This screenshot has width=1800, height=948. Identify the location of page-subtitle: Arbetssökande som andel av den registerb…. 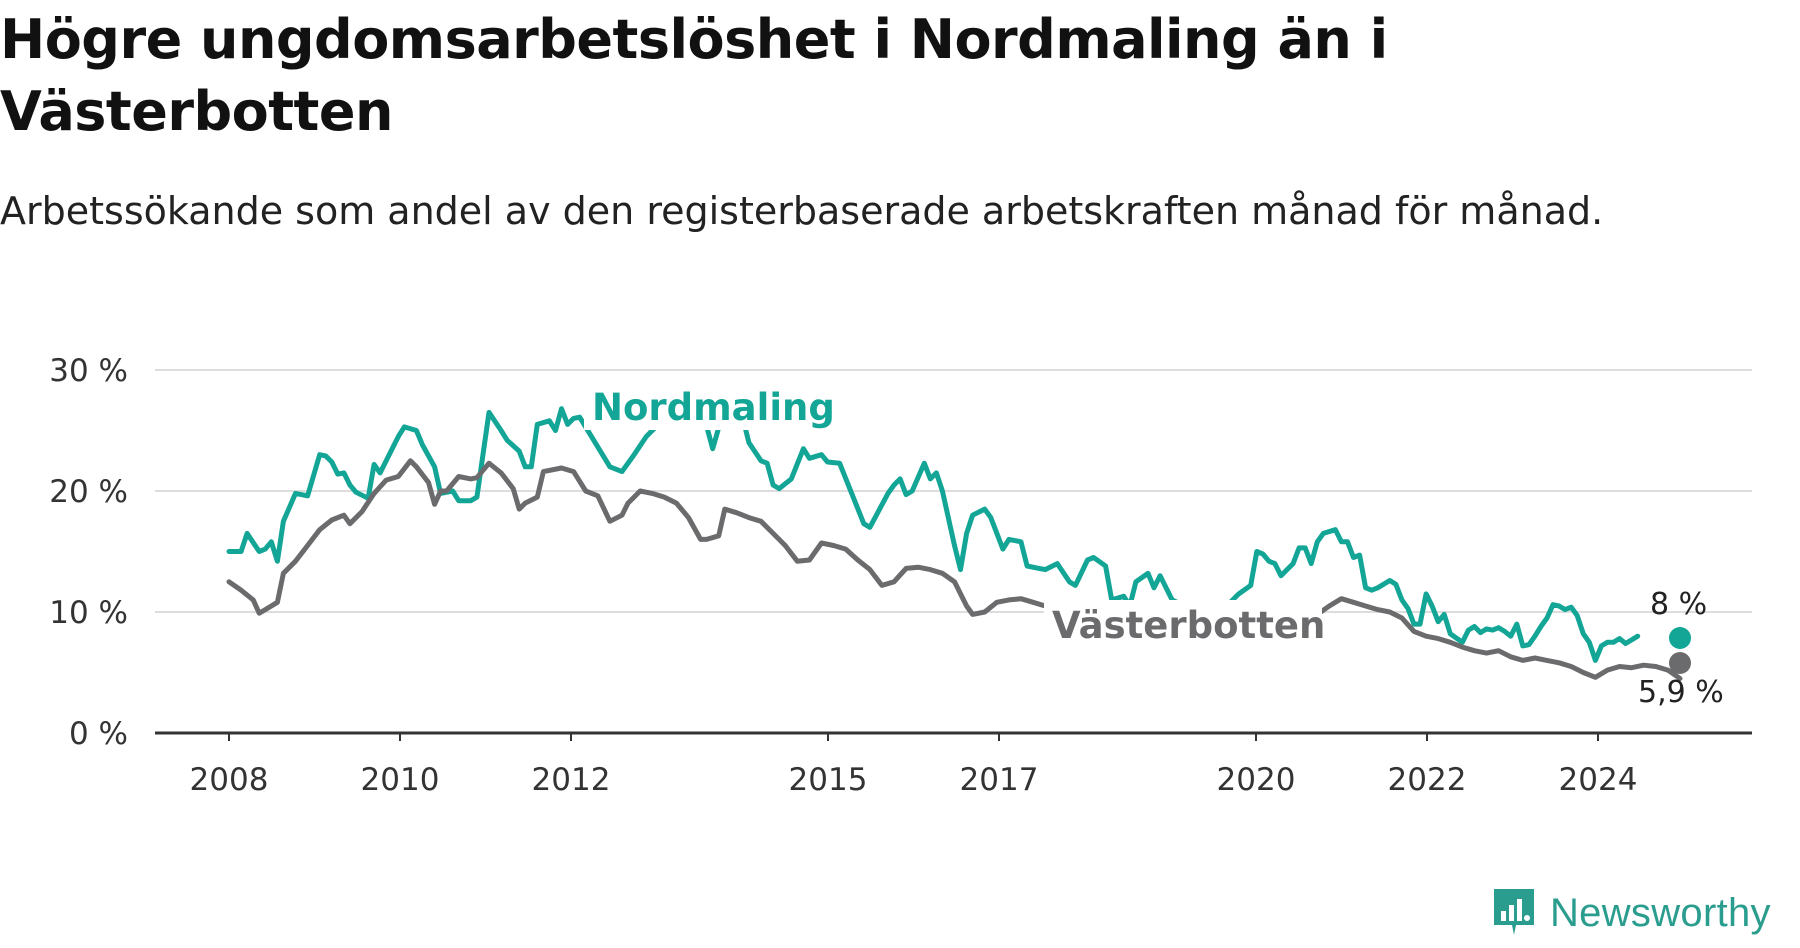
(802, 211).